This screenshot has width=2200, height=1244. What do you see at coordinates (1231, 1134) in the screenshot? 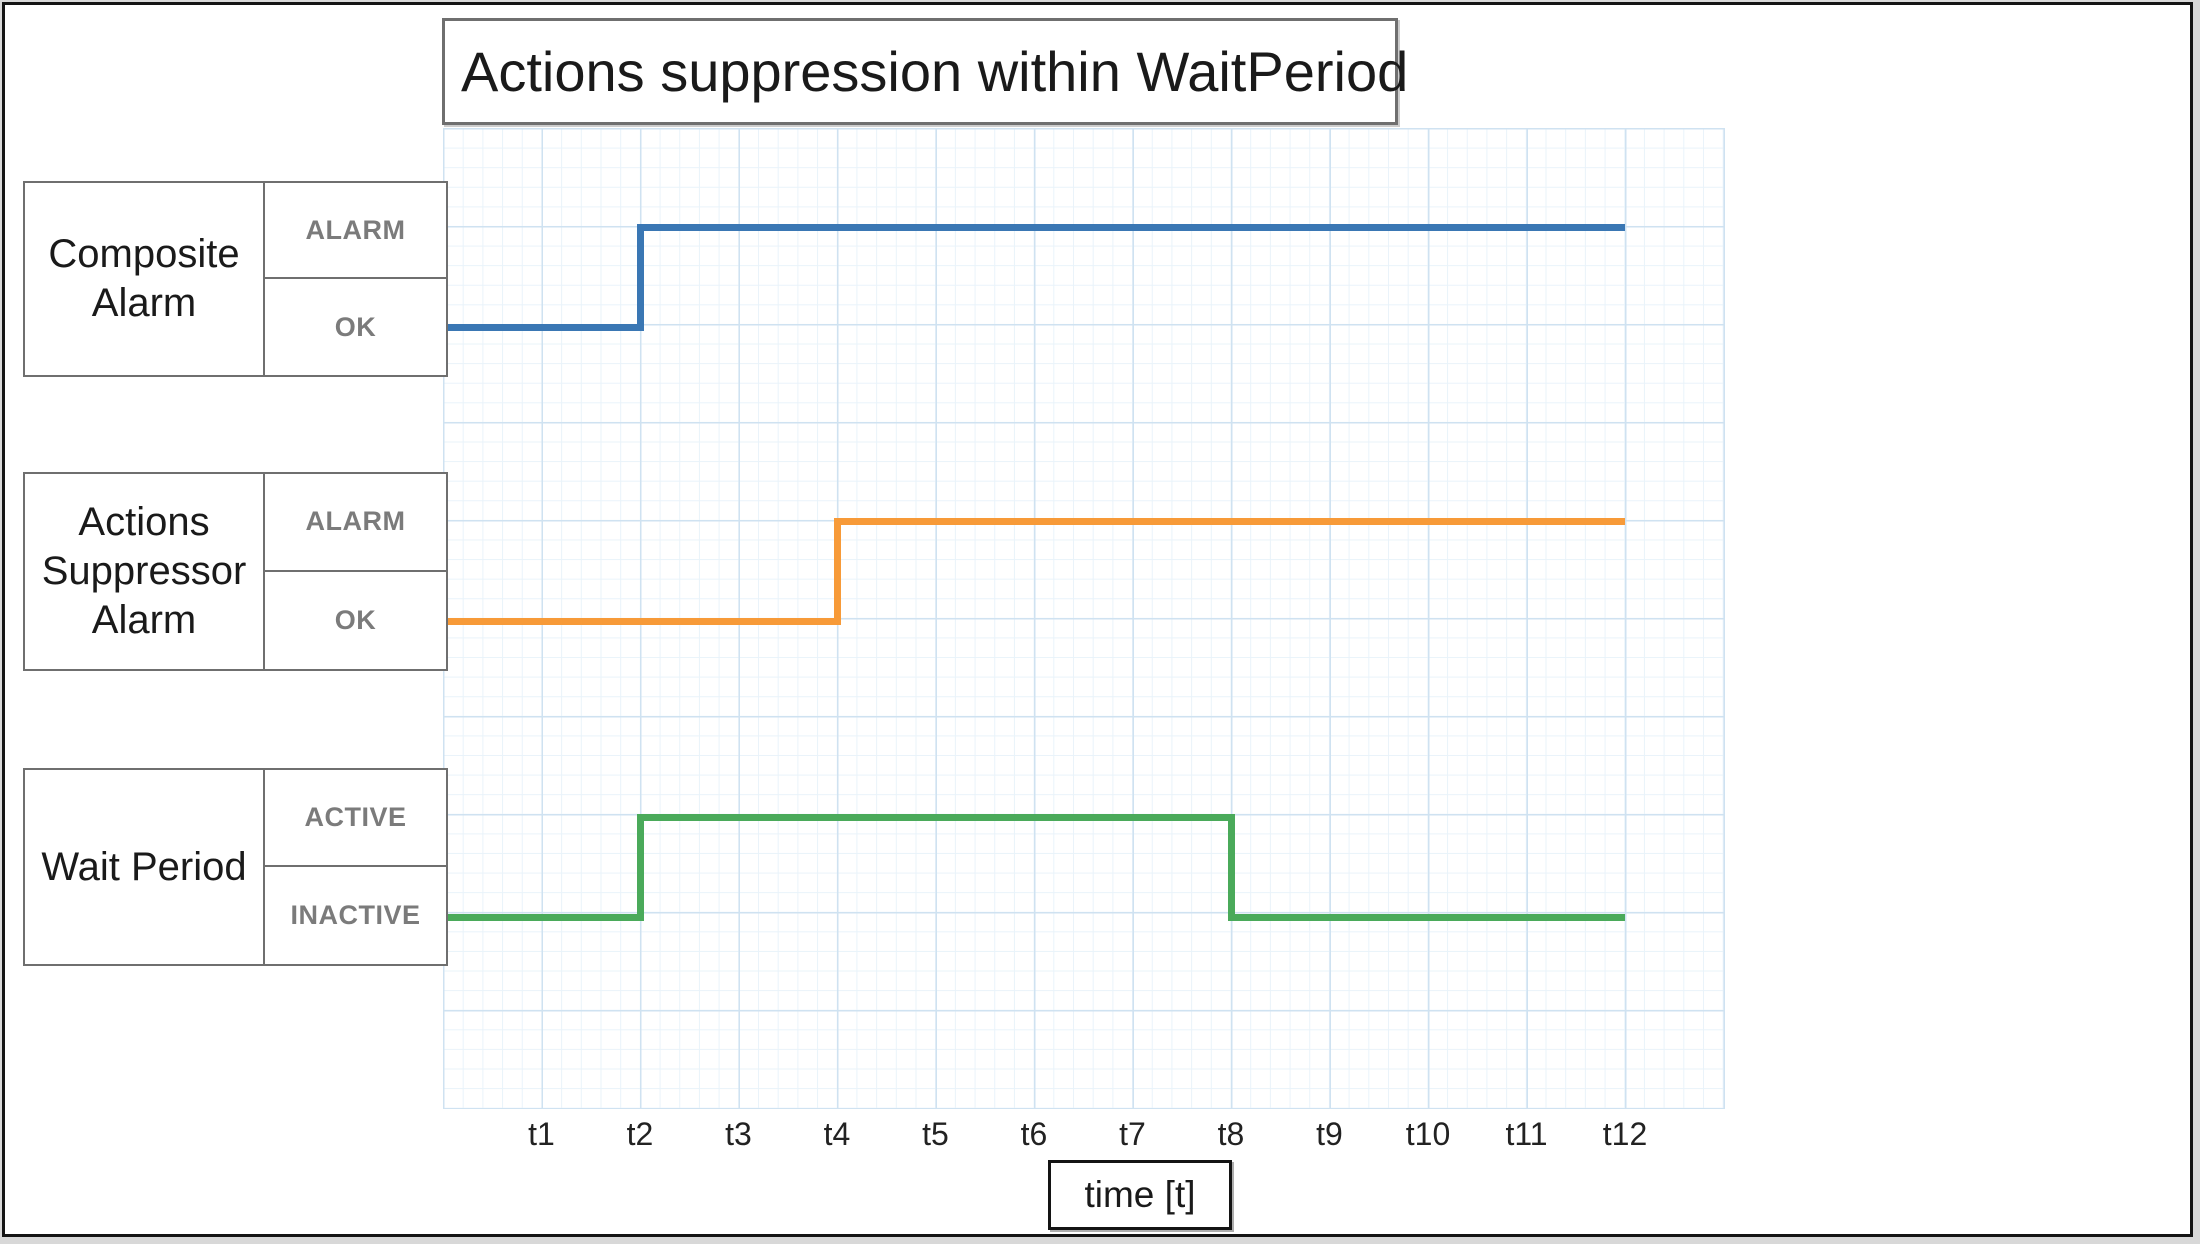
I see `x-tick-t8: t8` at bounding box center [1231, 1134].